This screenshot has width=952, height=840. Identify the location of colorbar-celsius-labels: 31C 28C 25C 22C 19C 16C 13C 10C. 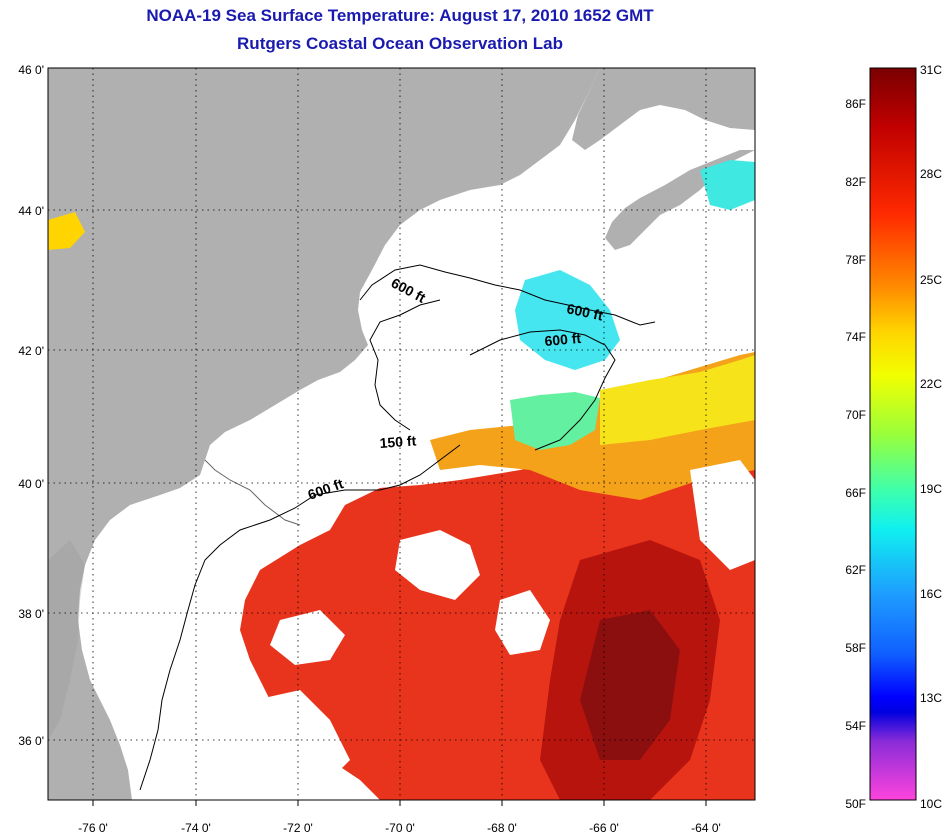
(931, 437).